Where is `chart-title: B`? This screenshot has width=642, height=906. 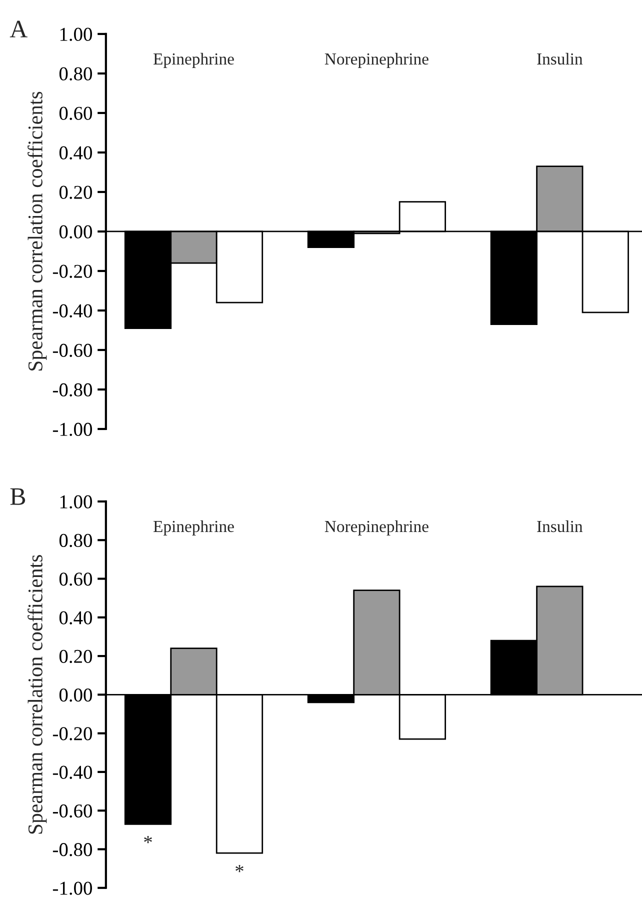
chart-title: B is located at coordinates (18, 496).